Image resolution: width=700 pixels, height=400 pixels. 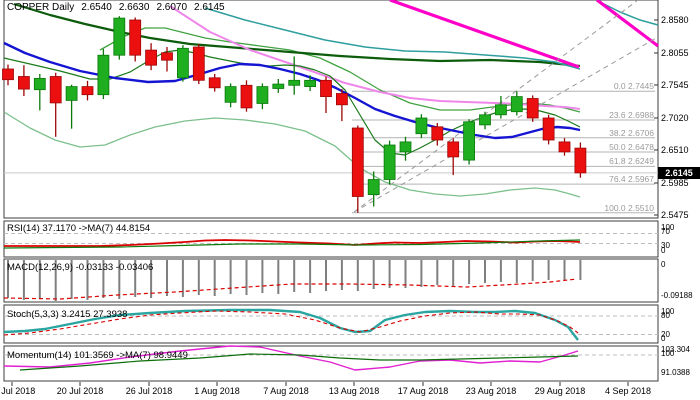 What do you see at coordinates (182, 63) in the screenshot?
I see `candle-body-31-Jul` at bounding box center [182, 63].